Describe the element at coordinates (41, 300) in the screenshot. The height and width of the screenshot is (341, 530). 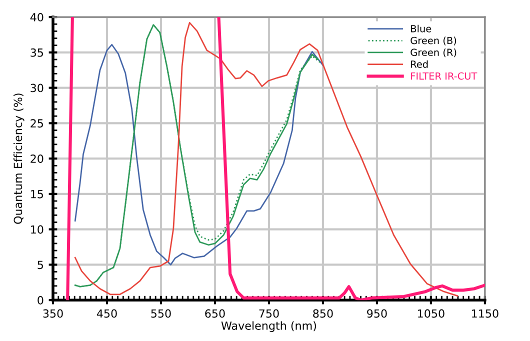
I see `y-tick-label: 0` at that location.